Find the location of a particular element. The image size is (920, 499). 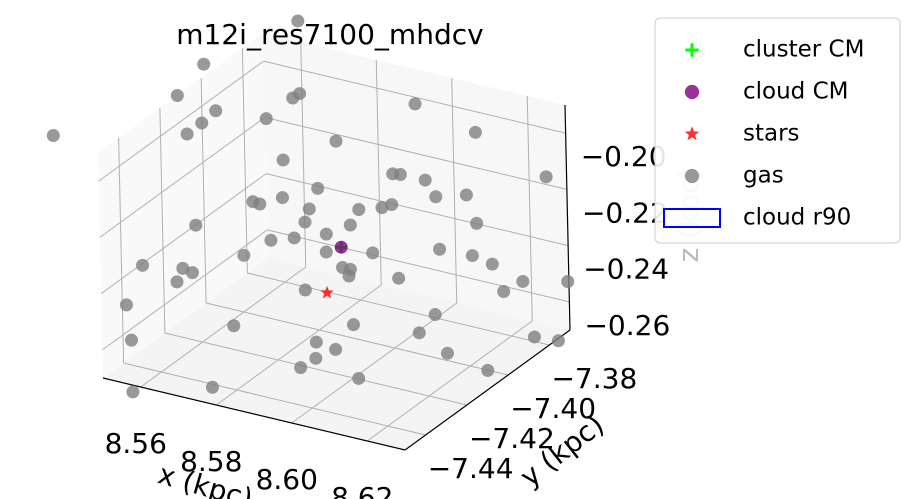

x-tick-label: 8.60 is located at coordinates (287, 479).